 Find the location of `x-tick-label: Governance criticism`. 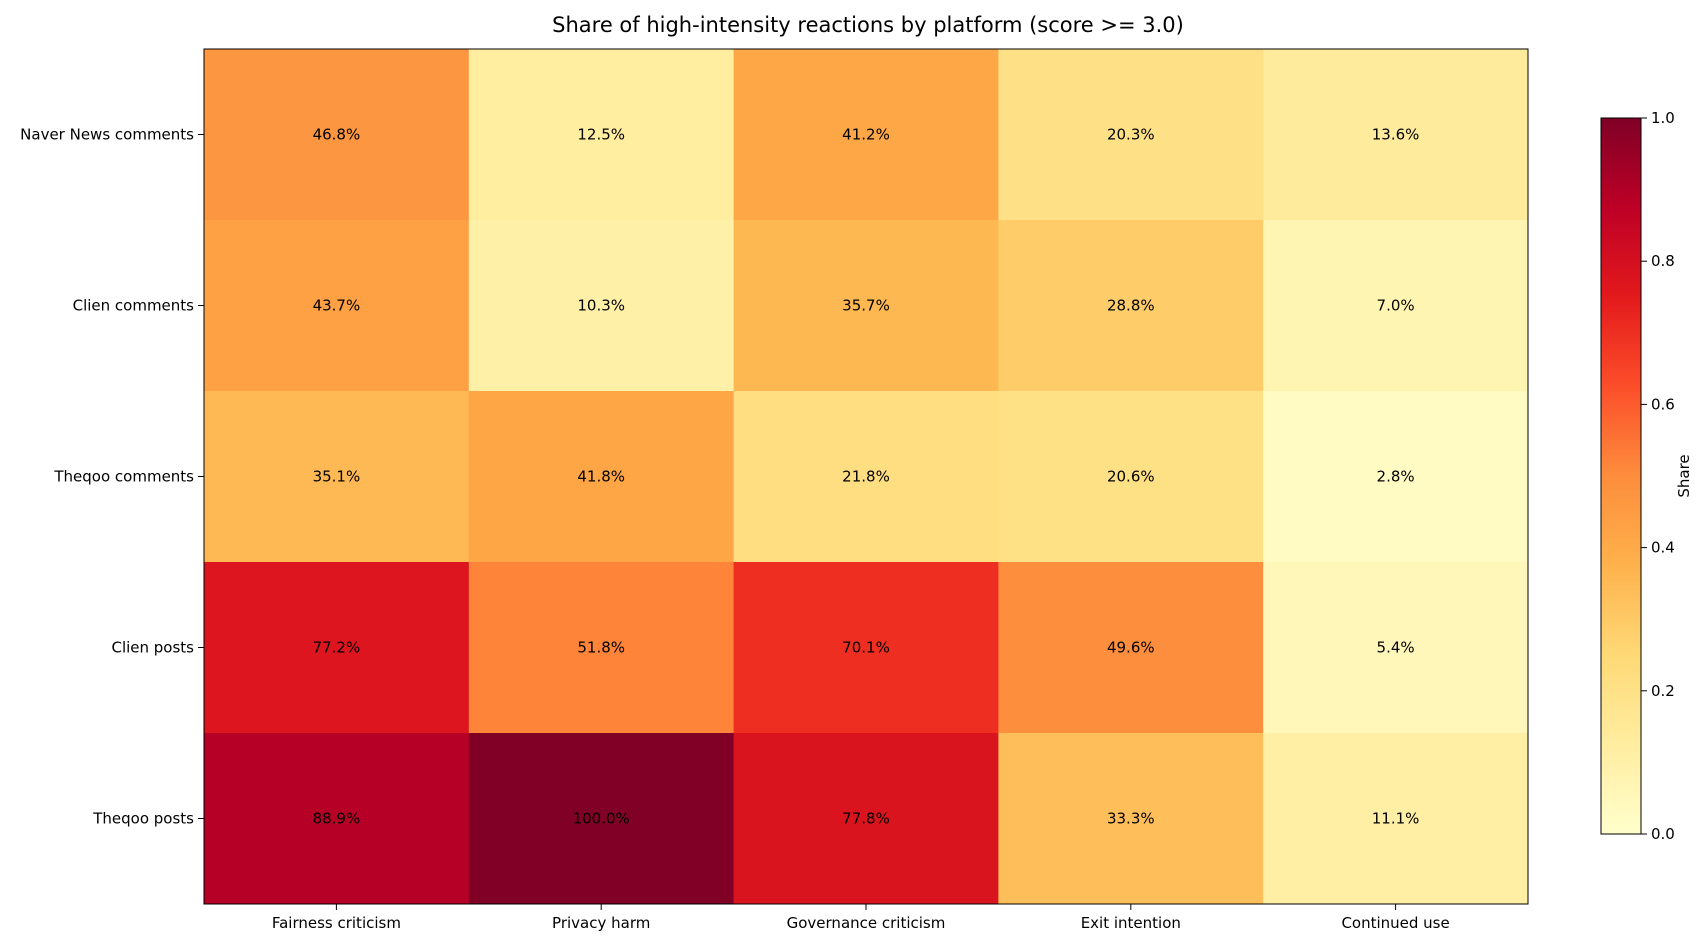

x-tick-label: Governance criticism is located at coordinates (866, 923).